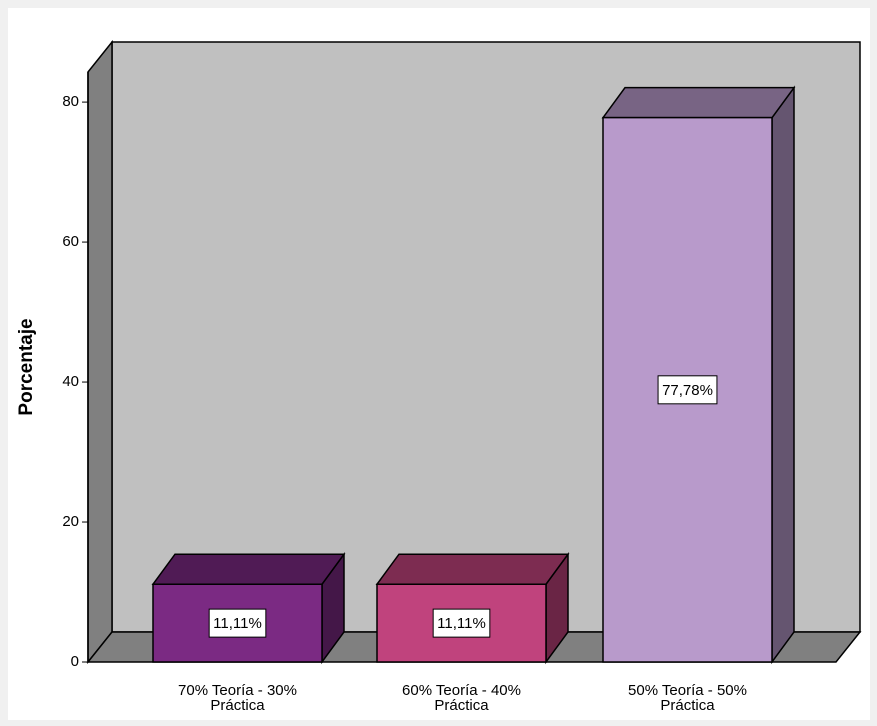 Image resolution: width=877 pixels, height=726 pixels. I want to click on y-tick-label: 60, so click(70, 241).